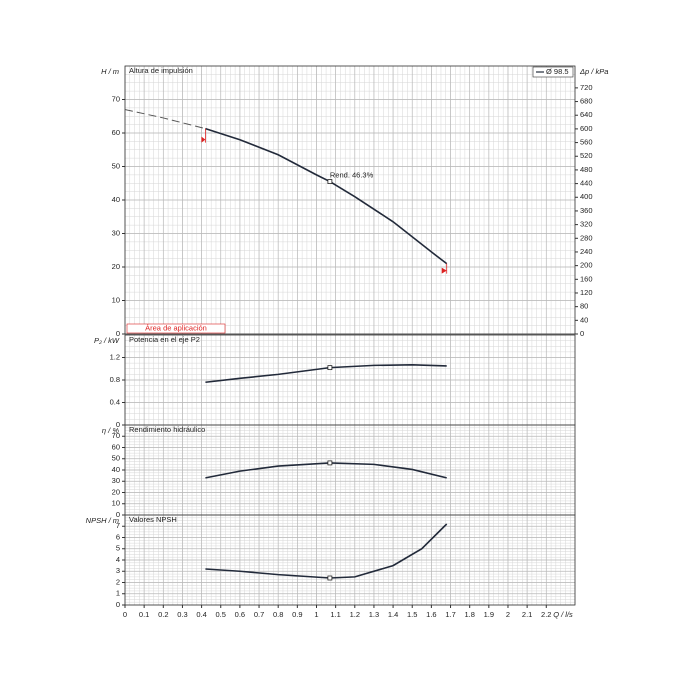 This screenshot has width=700, height=700. I want to click on y2-tick-label: 680, so click(586, 101).